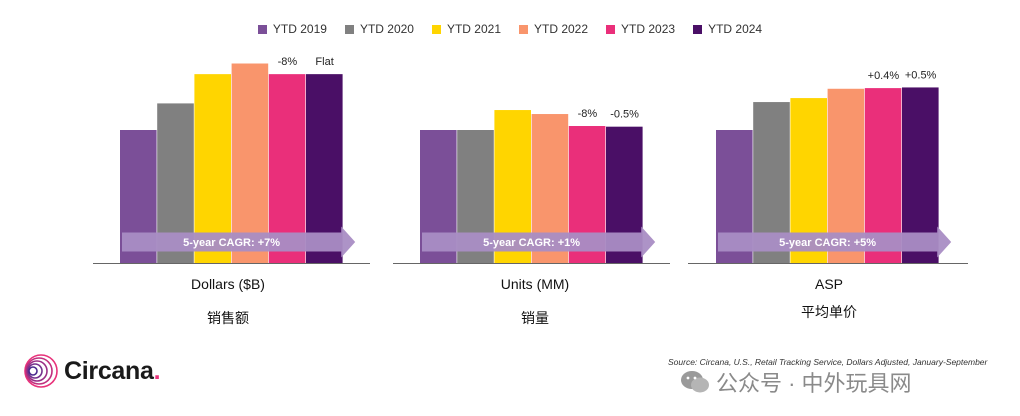  What do you see at coordinates (228, 318) in the screenshot?
I see `chinese-subtitle: 销售额` at bounding box center [228, 318].